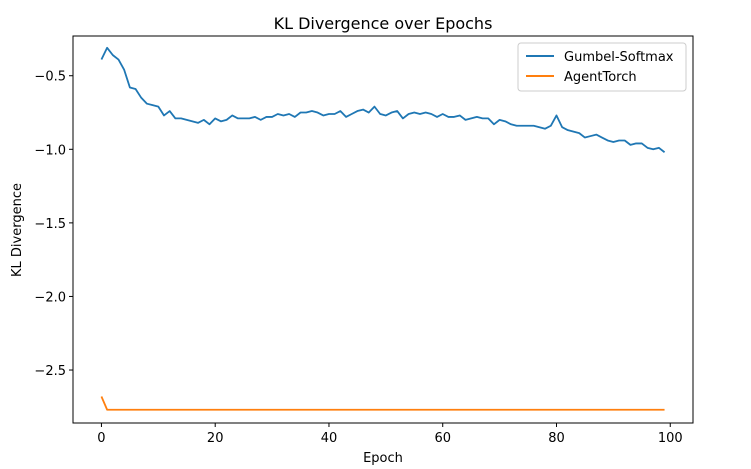 The image size is (751, 469). What do you see at coordinates (101, 438) in the screenshot?
I see `x-tick-label: 0` at bounding box center [101, 438].